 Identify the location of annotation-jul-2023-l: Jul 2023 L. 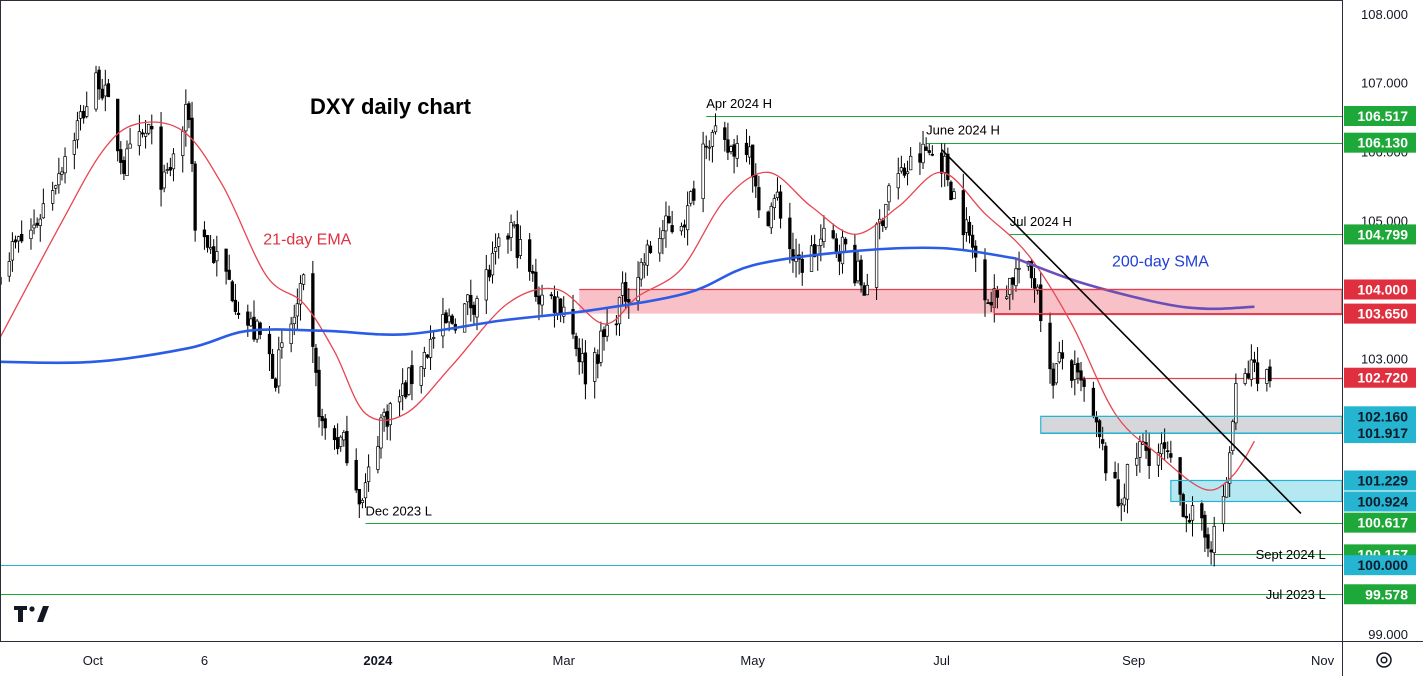
(1296, 594).